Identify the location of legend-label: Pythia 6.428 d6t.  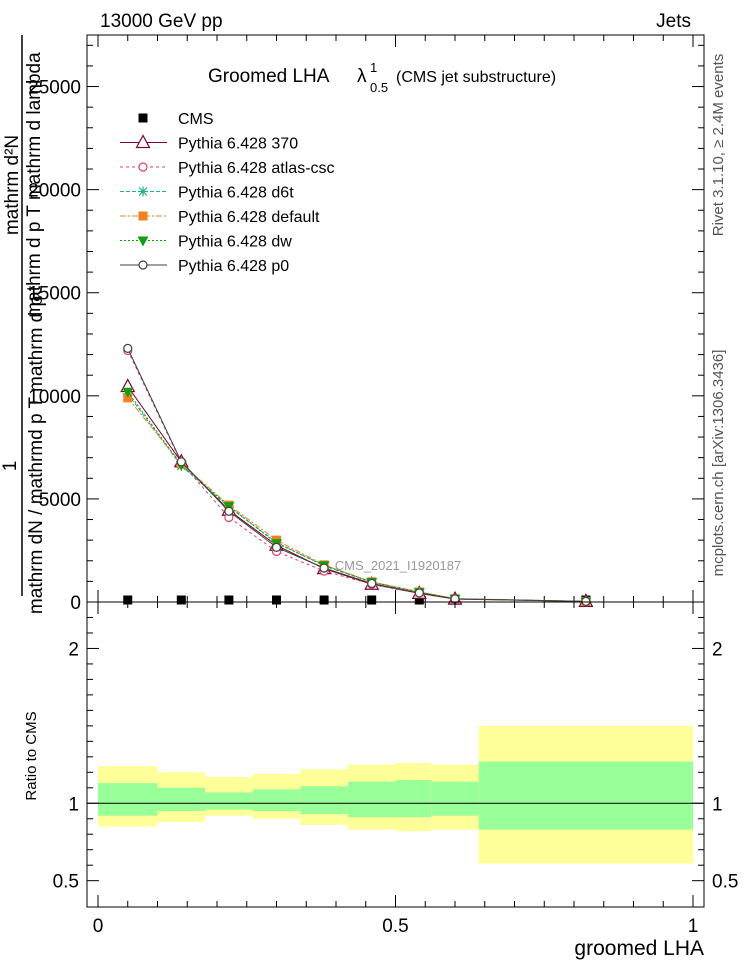
(236, 193).